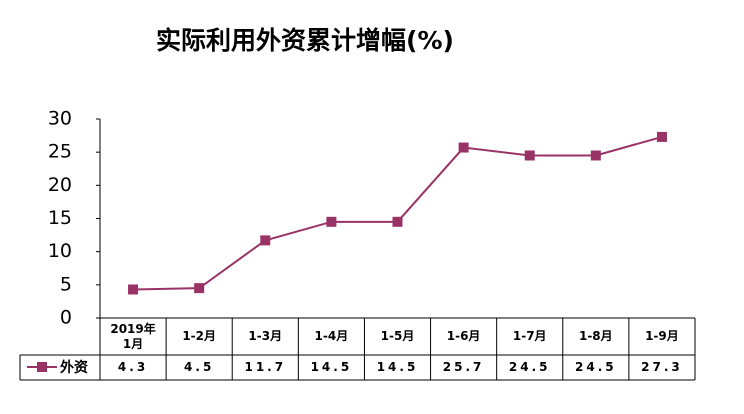  I want to click on y-tick-label: 25, so click(60, 152).